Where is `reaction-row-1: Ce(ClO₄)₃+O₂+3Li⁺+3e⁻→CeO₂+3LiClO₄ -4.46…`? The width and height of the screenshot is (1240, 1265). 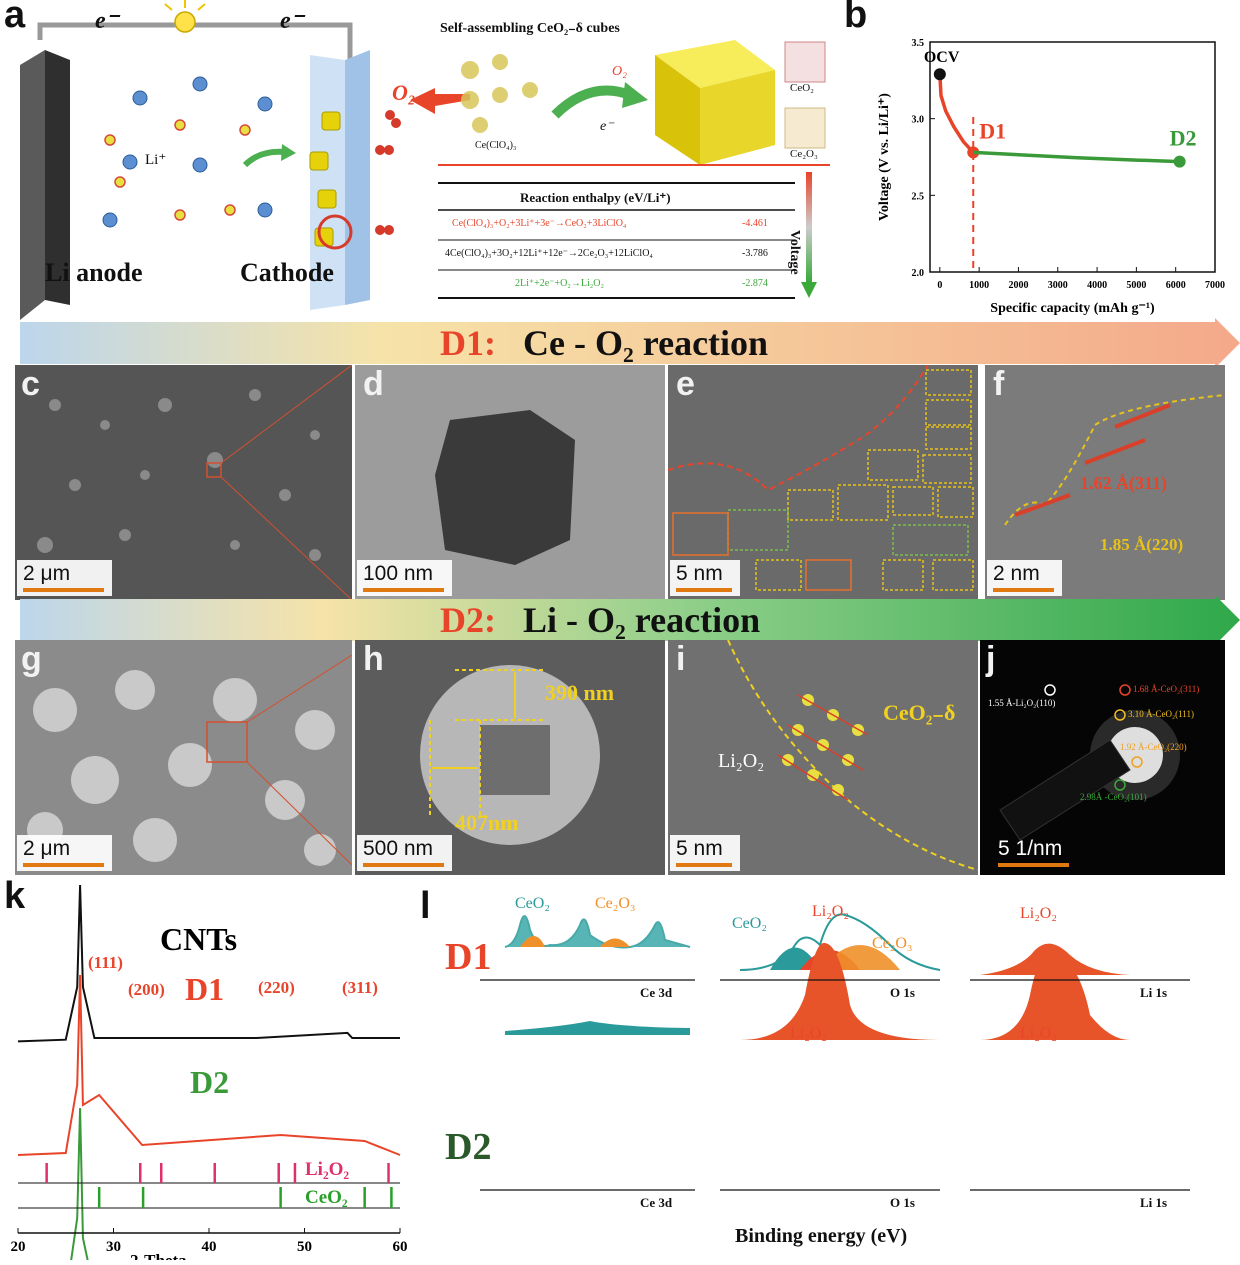
reaction-row-1: Ce(ClO₄)₃+O₂+3Li⁺+3e⁻→CeO₂+3LiClO₄ -4.46… is located at coordinates (622, 223).